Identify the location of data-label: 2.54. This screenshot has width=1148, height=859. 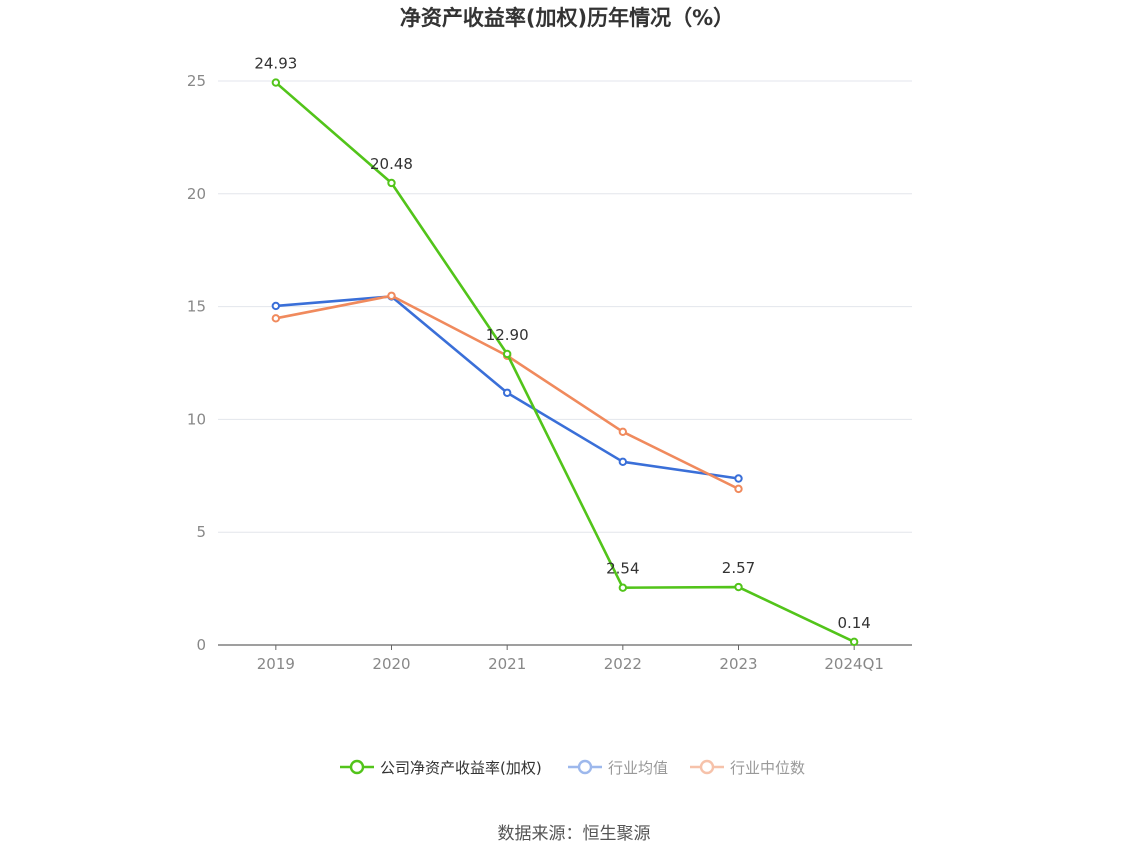
(622, 569).